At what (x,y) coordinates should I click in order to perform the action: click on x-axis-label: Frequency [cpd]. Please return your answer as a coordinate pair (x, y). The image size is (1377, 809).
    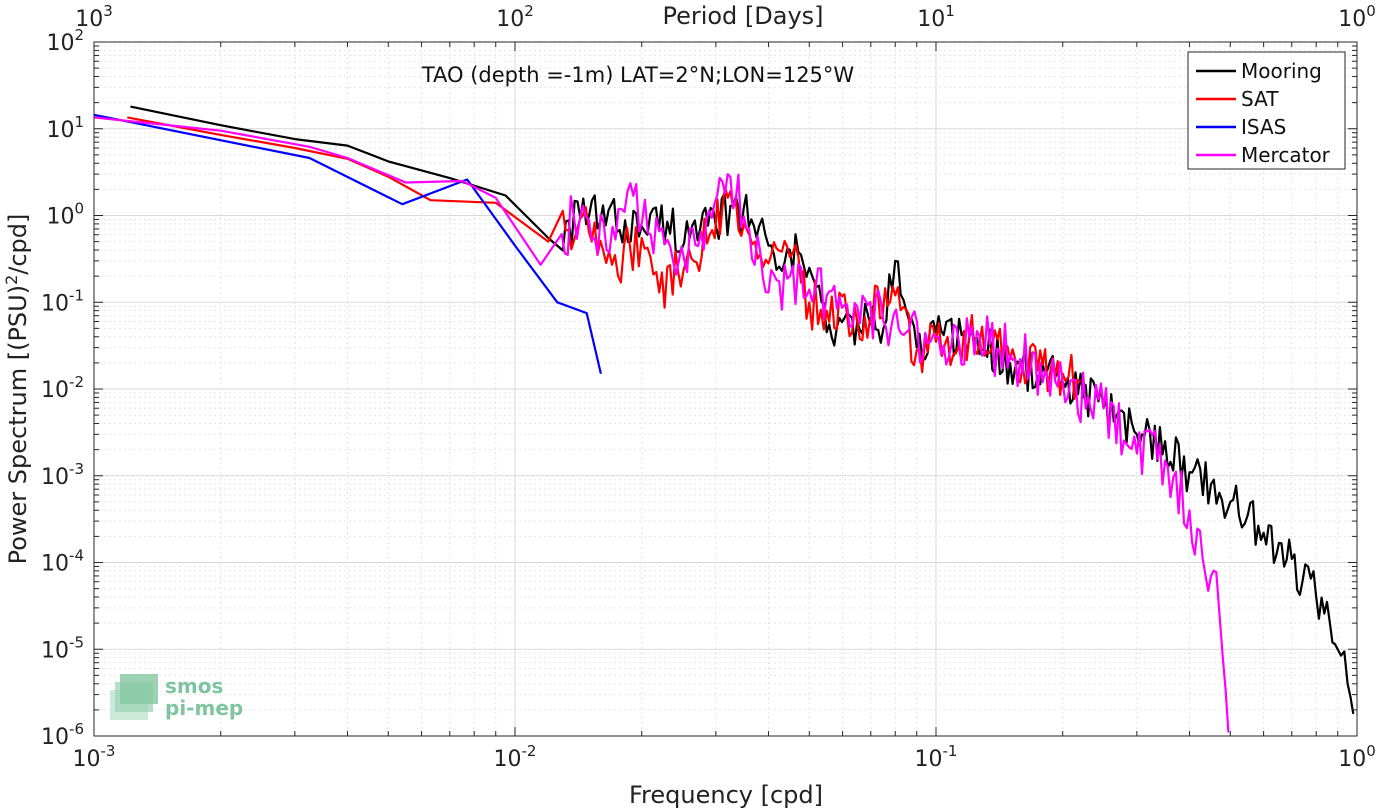
    Looking at the image, I should click on (726, 795).